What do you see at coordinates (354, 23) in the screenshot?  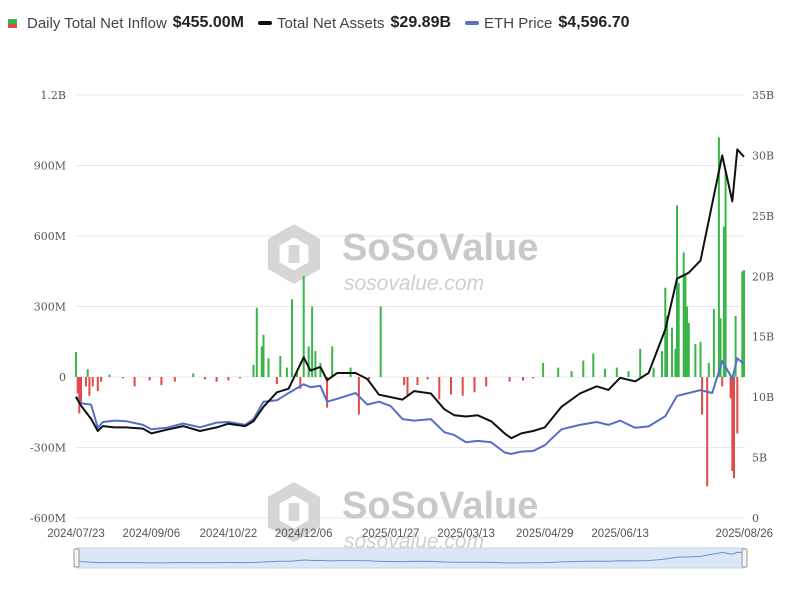 I see `legend-item-assets: Total Net Assets $29.89B` at bounding box center [354, 23].